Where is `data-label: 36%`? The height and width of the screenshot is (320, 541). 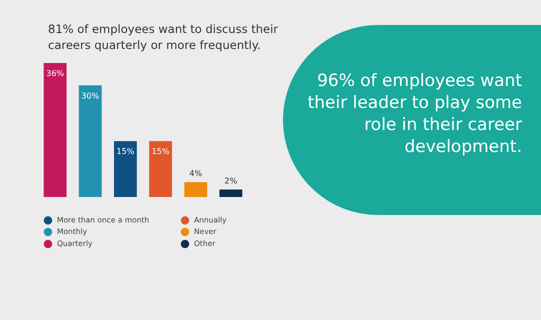 data-label: 36% is located at coordinates (55, 73).